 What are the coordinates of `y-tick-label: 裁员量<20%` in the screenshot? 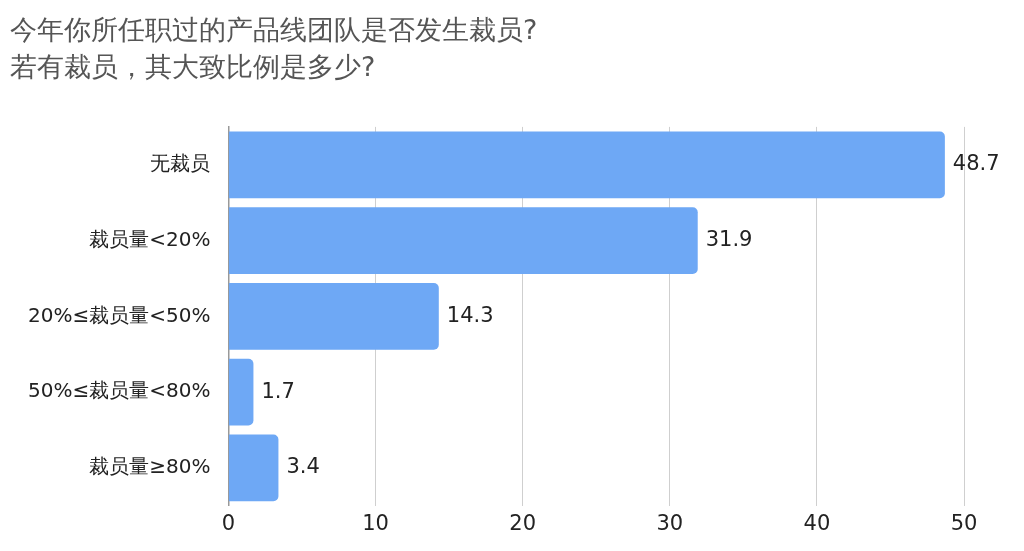 It's located at (150, 238).